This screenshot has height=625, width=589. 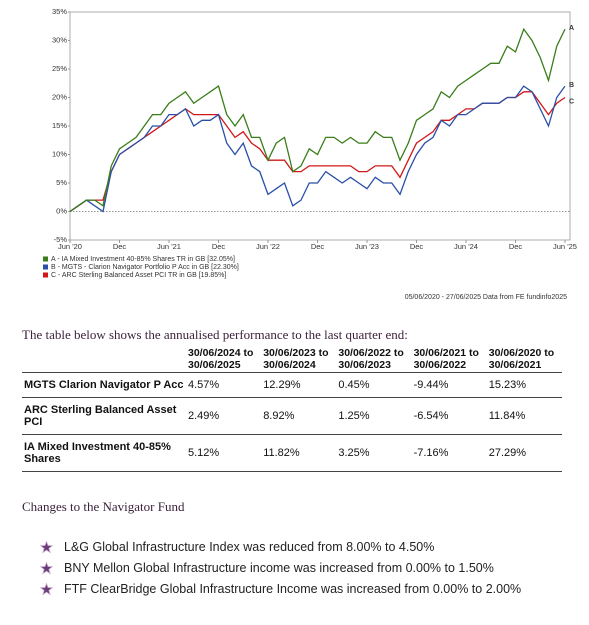 I want to click on y-tick-label: 10%, so click(x=59, y=153).